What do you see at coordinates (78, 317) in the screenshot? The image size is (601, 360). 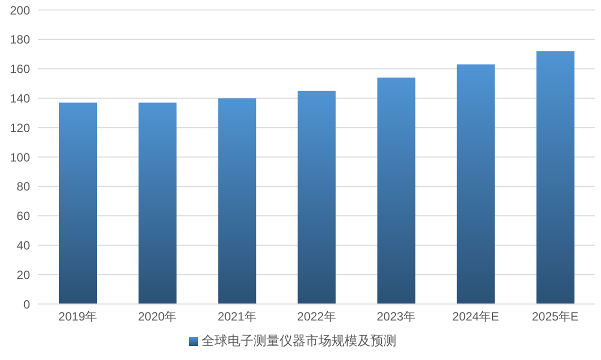 I see `x-tick-label: 2019年` at bounding box center [78, 317].